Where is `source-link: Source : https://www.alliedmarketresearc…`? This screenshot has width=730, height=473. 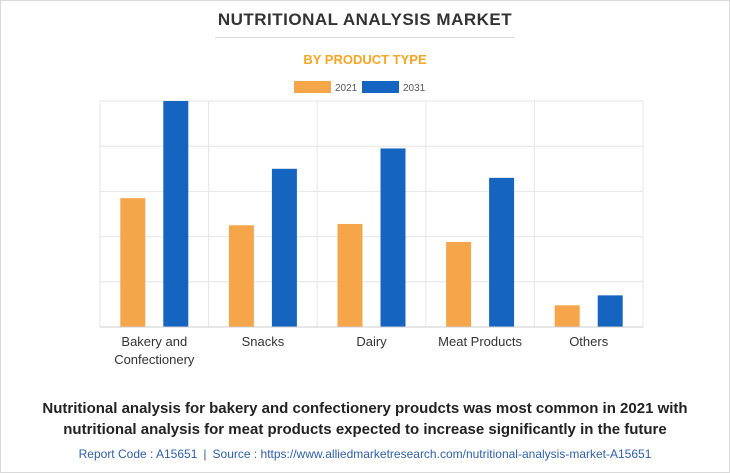
source-link: Source : https://www.alliedmarketresearc… is located at coordinates (432, 454).